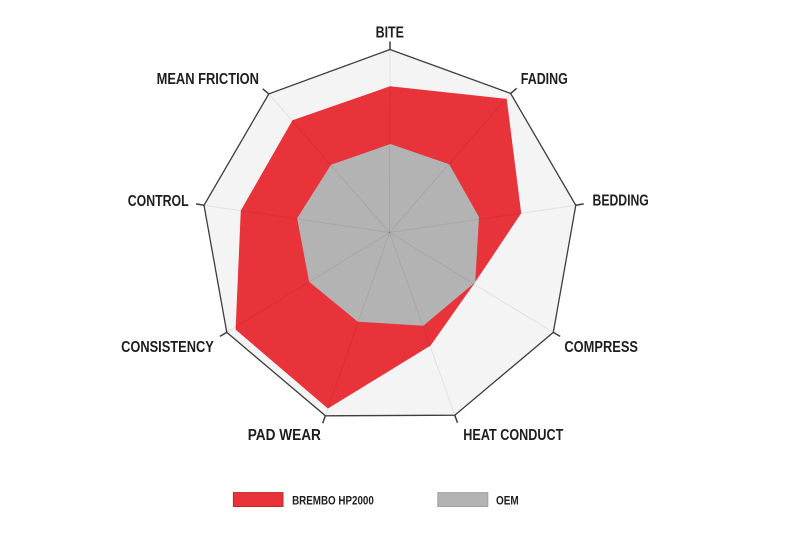  I want to click on svg-text: COMPRESS, so click(601, 347).